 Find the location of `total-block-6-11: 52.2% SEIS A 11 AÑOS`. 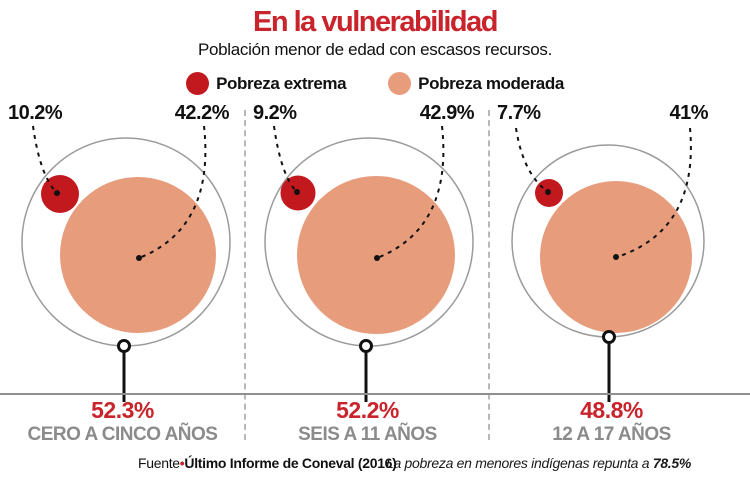

total-block-6-11: 52.2% SEIS A 11 AÑOS is located at coordinates (367, 421).